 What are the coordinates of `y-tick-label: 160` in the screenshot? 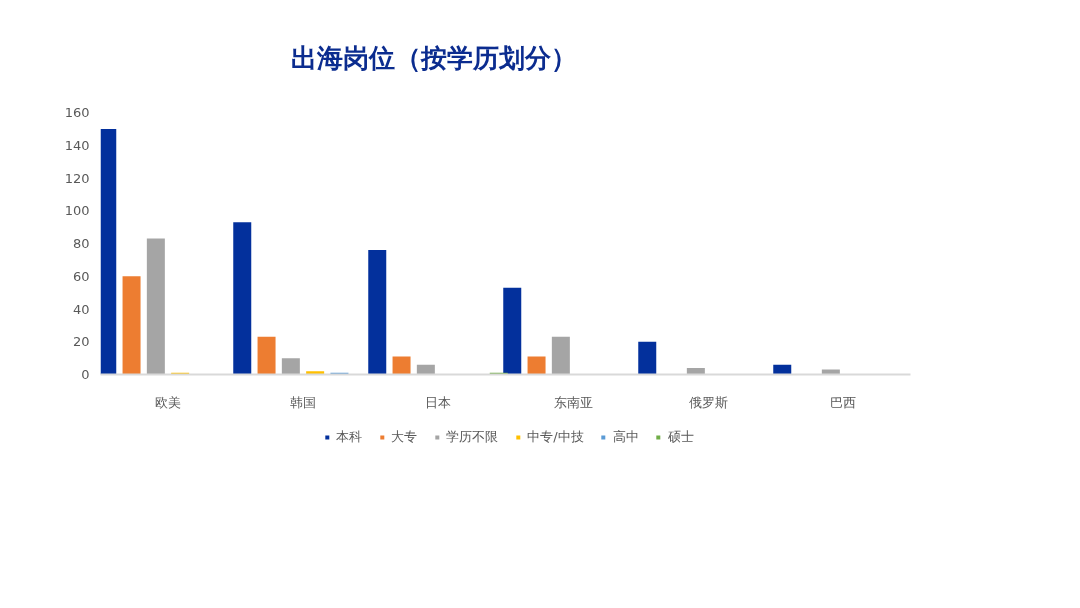 It's located at (77, 112).